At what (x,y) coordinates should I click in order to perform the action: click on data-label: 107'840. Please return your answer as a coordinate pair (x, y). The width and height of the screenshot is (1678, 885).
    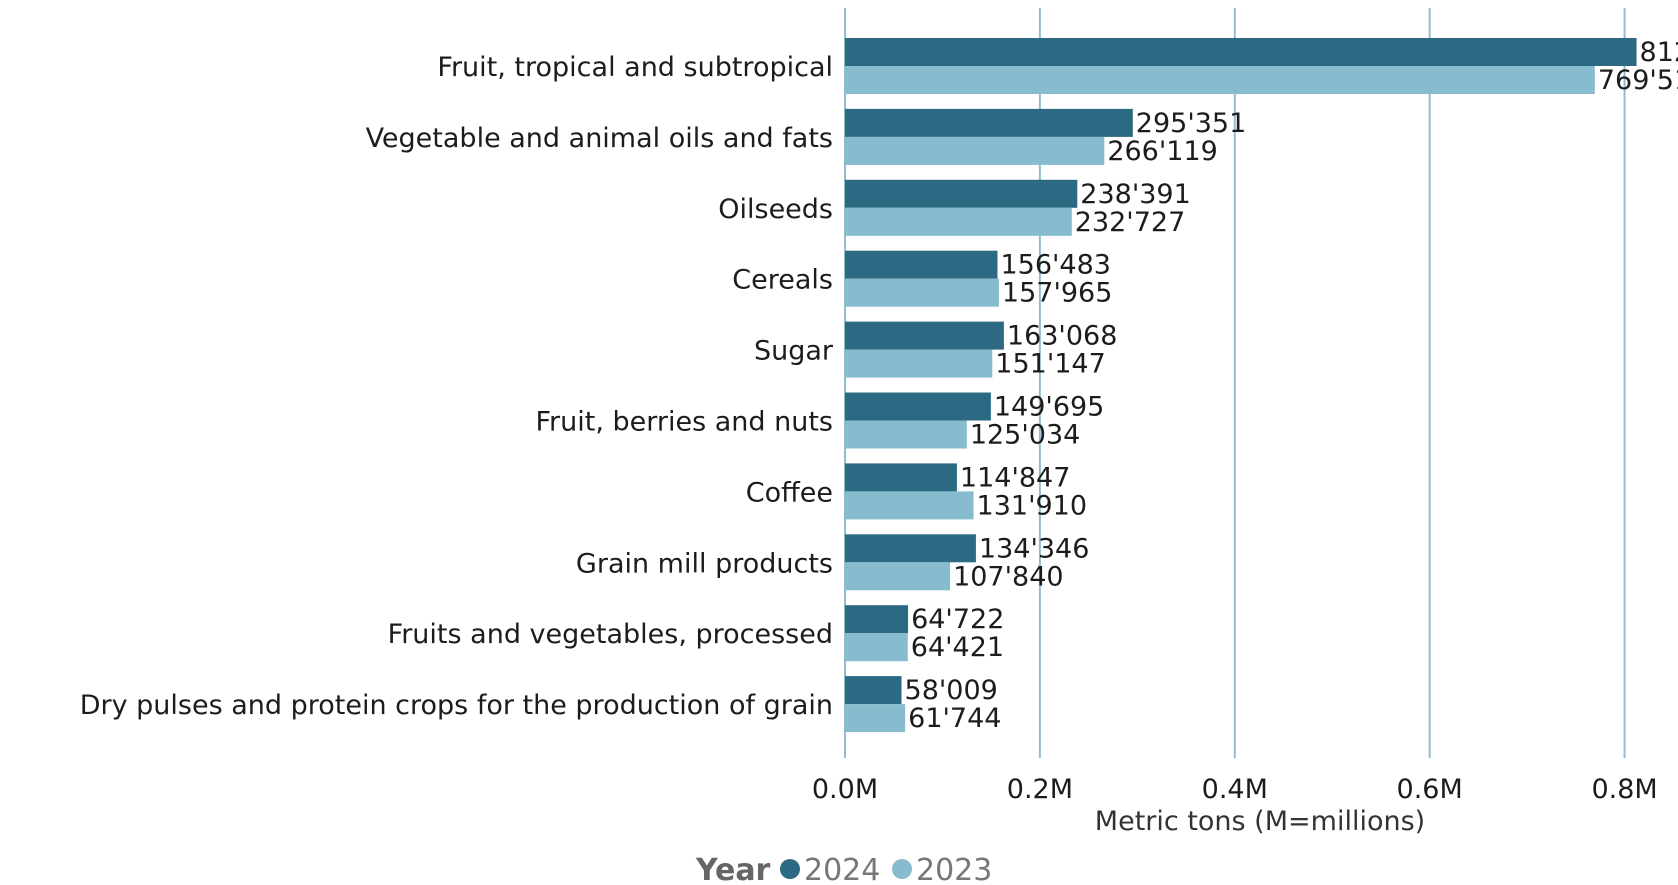
    Looking at the image, I should click on (1008, 576).